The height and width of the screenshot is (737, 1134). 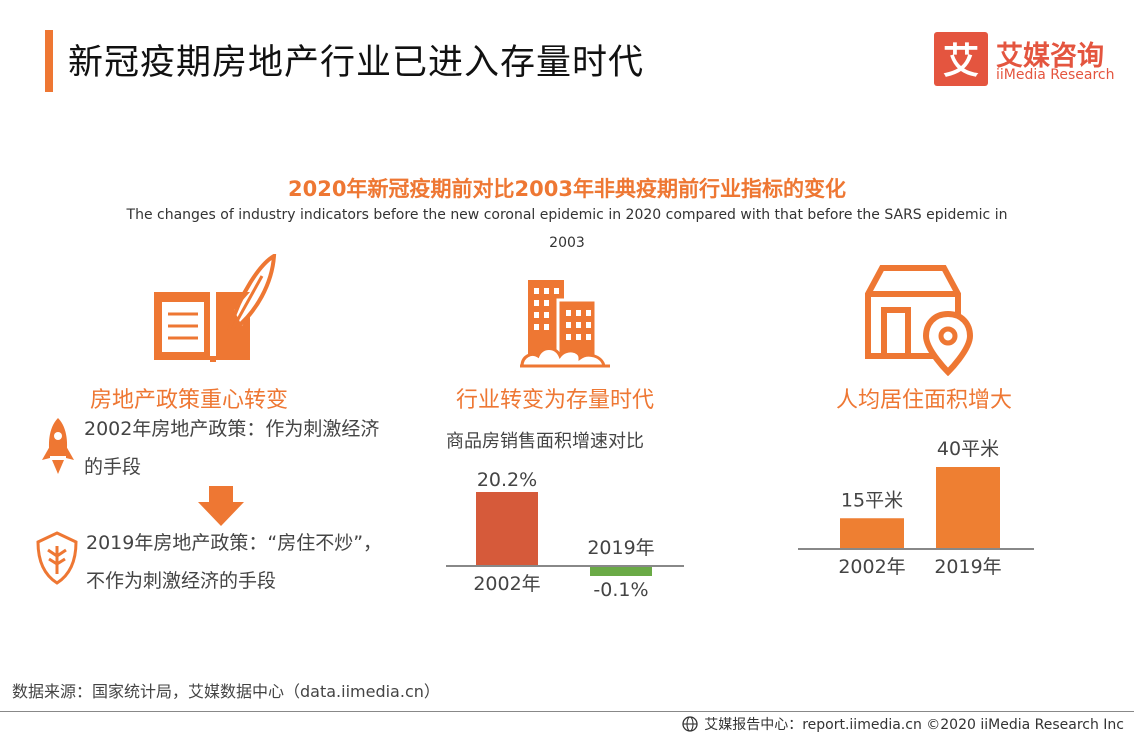 I want to click on growth-category-label-1: 2019年, so click(x=620, y=548).